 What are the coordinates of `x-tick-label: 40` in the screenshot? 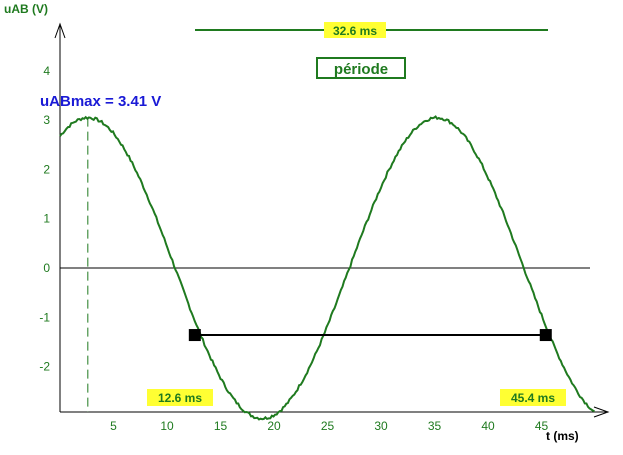 It's located at (488, 426).